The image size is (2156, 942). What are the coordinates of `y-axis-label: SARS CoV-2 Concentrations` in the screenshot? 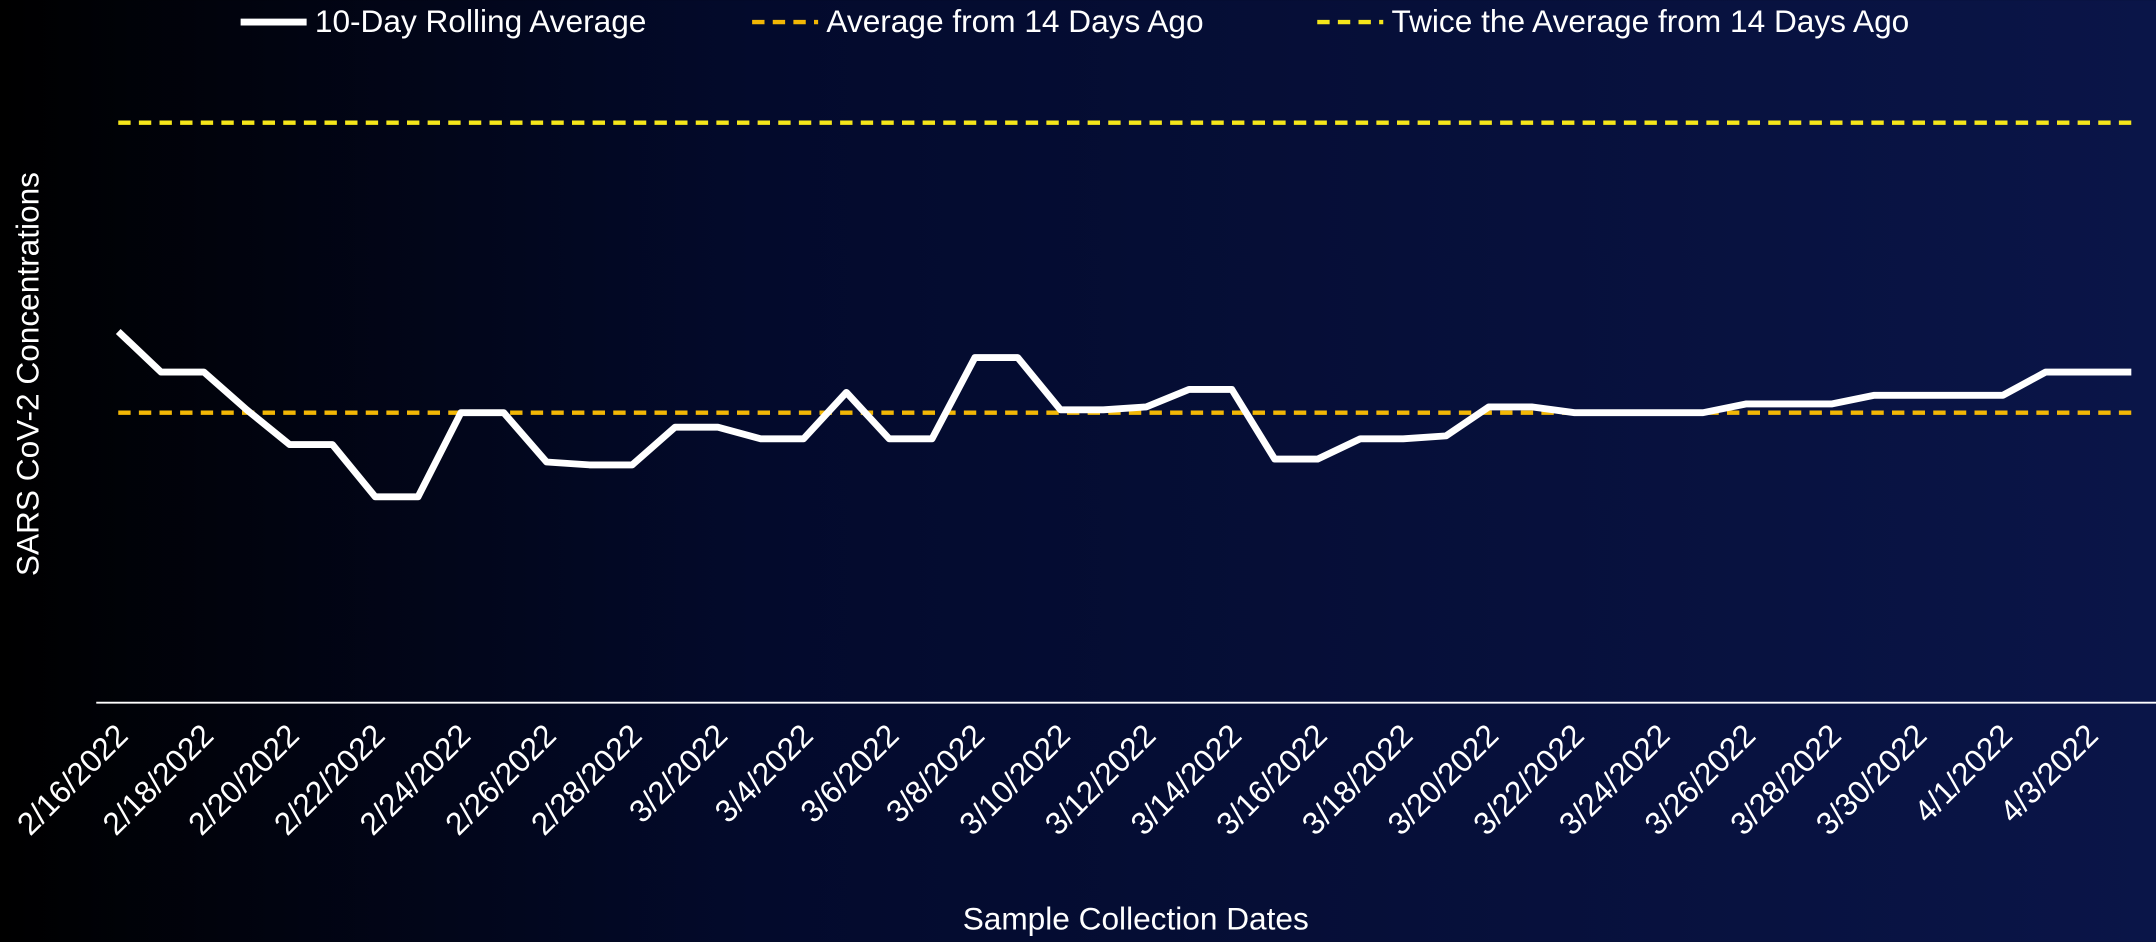 It's located at (28, 374).